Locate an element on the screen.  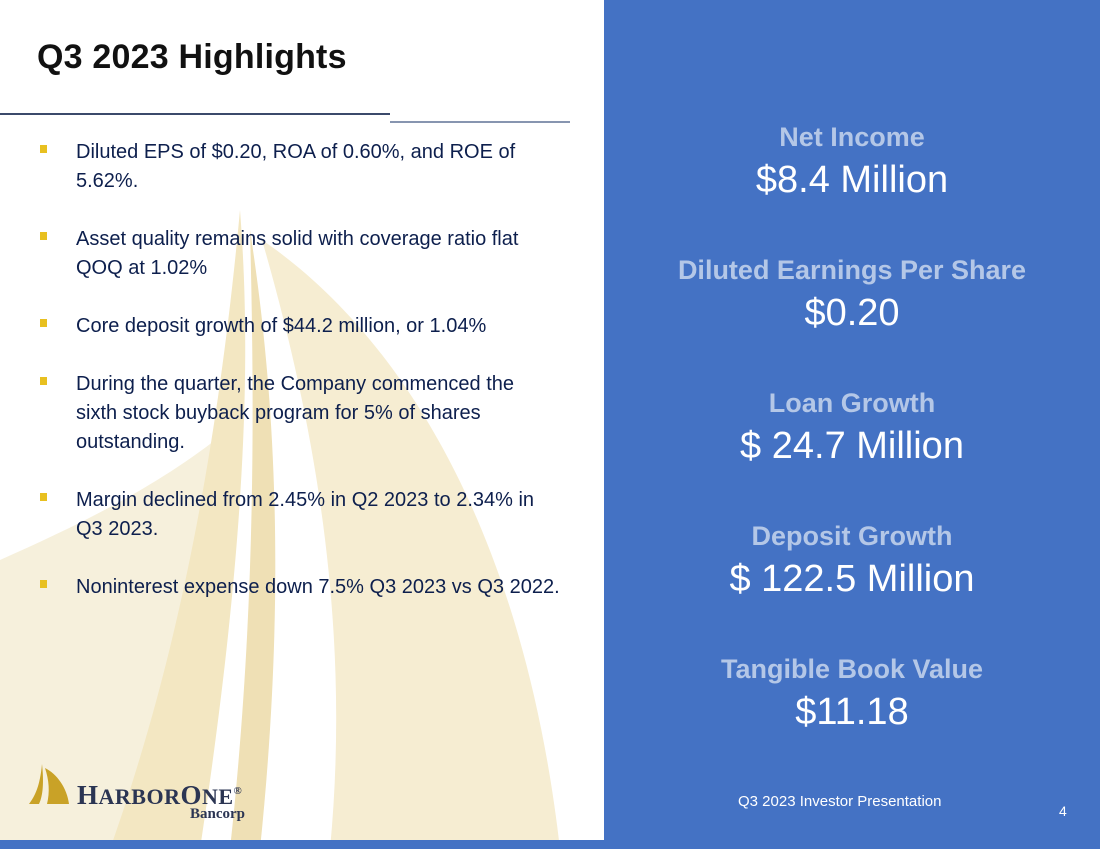
bottom-bar is located at coordinates (550, 844).